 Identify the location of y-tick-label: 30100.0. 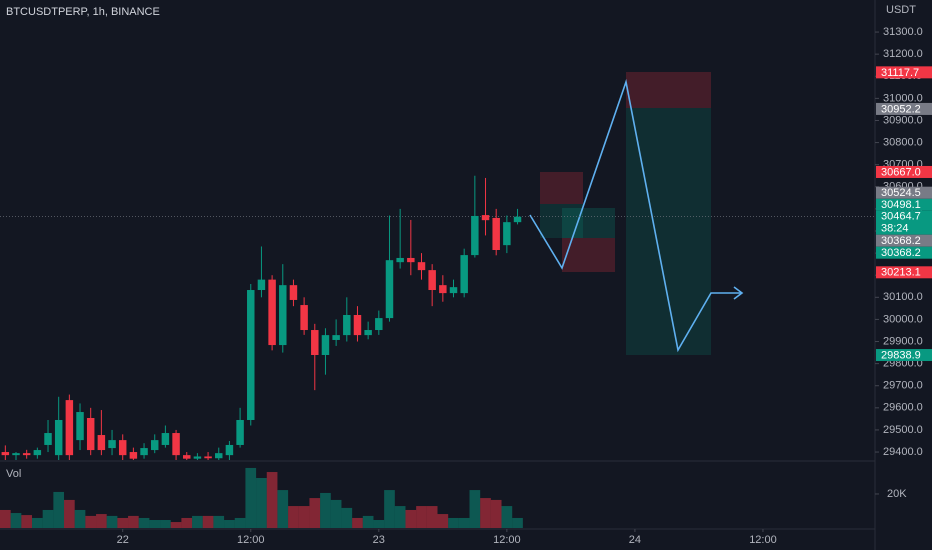
(903, 297).